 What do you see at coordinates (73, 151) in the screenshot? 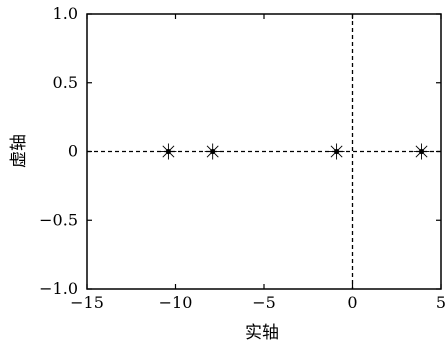
I see `y-tick-label: 0` at bounding box center [73, 151].